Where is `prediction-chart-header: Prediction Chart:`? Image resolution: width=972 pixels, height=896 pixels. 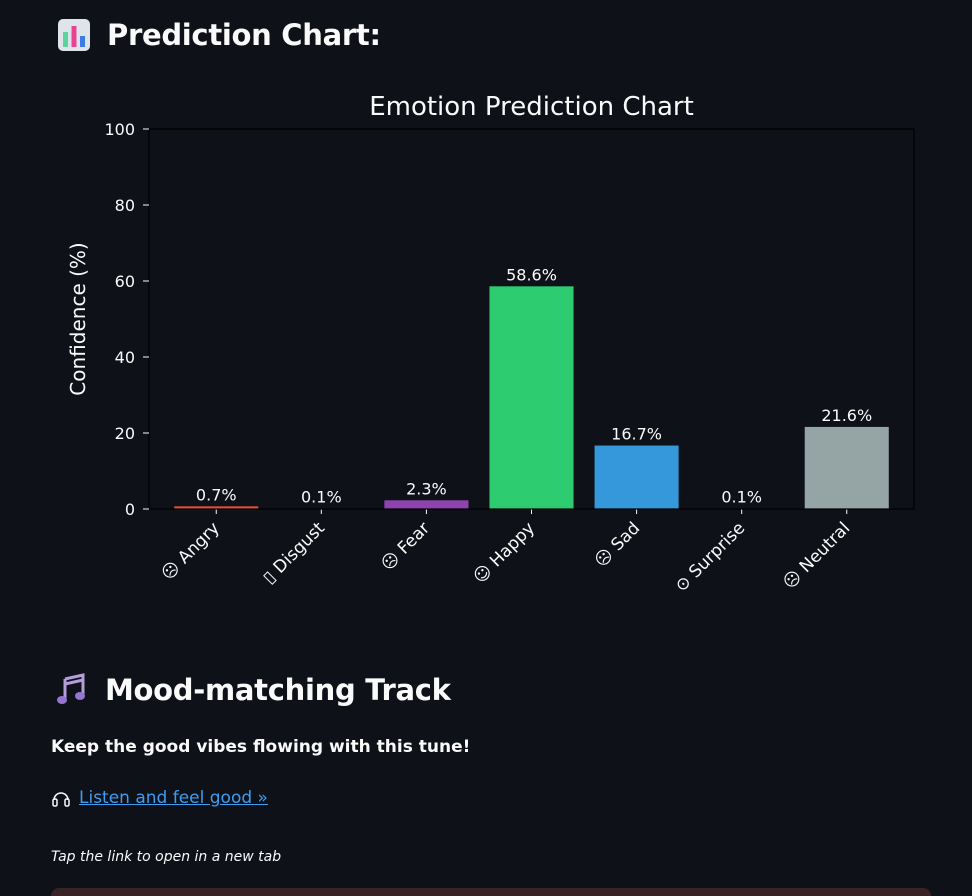 prediction-chart-header: Prediction Chart: is located at coordinates (219, 35).